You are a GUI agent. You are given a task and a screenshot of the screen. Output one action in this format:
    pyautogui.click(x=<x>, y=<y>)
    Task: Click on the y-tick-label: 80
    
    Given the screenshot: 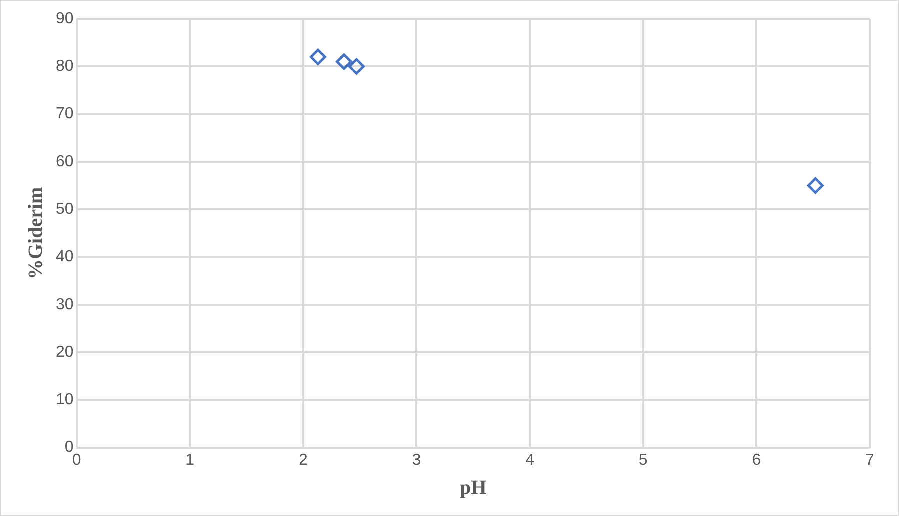 What is the action you would take?
    pyautogui.click(x=65, y=67)
    